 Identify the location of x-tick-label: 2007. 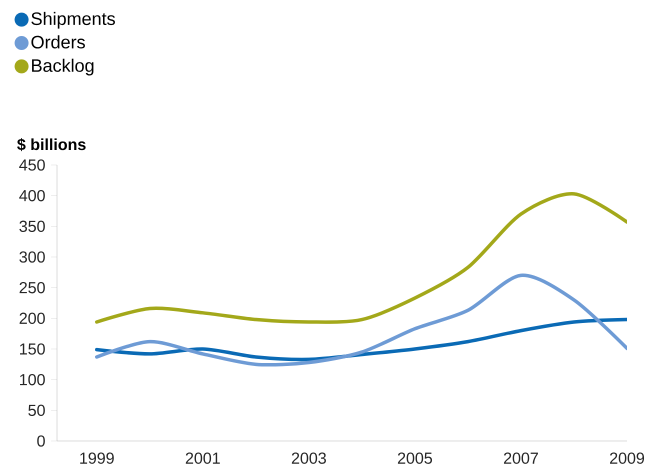
(521, 458).